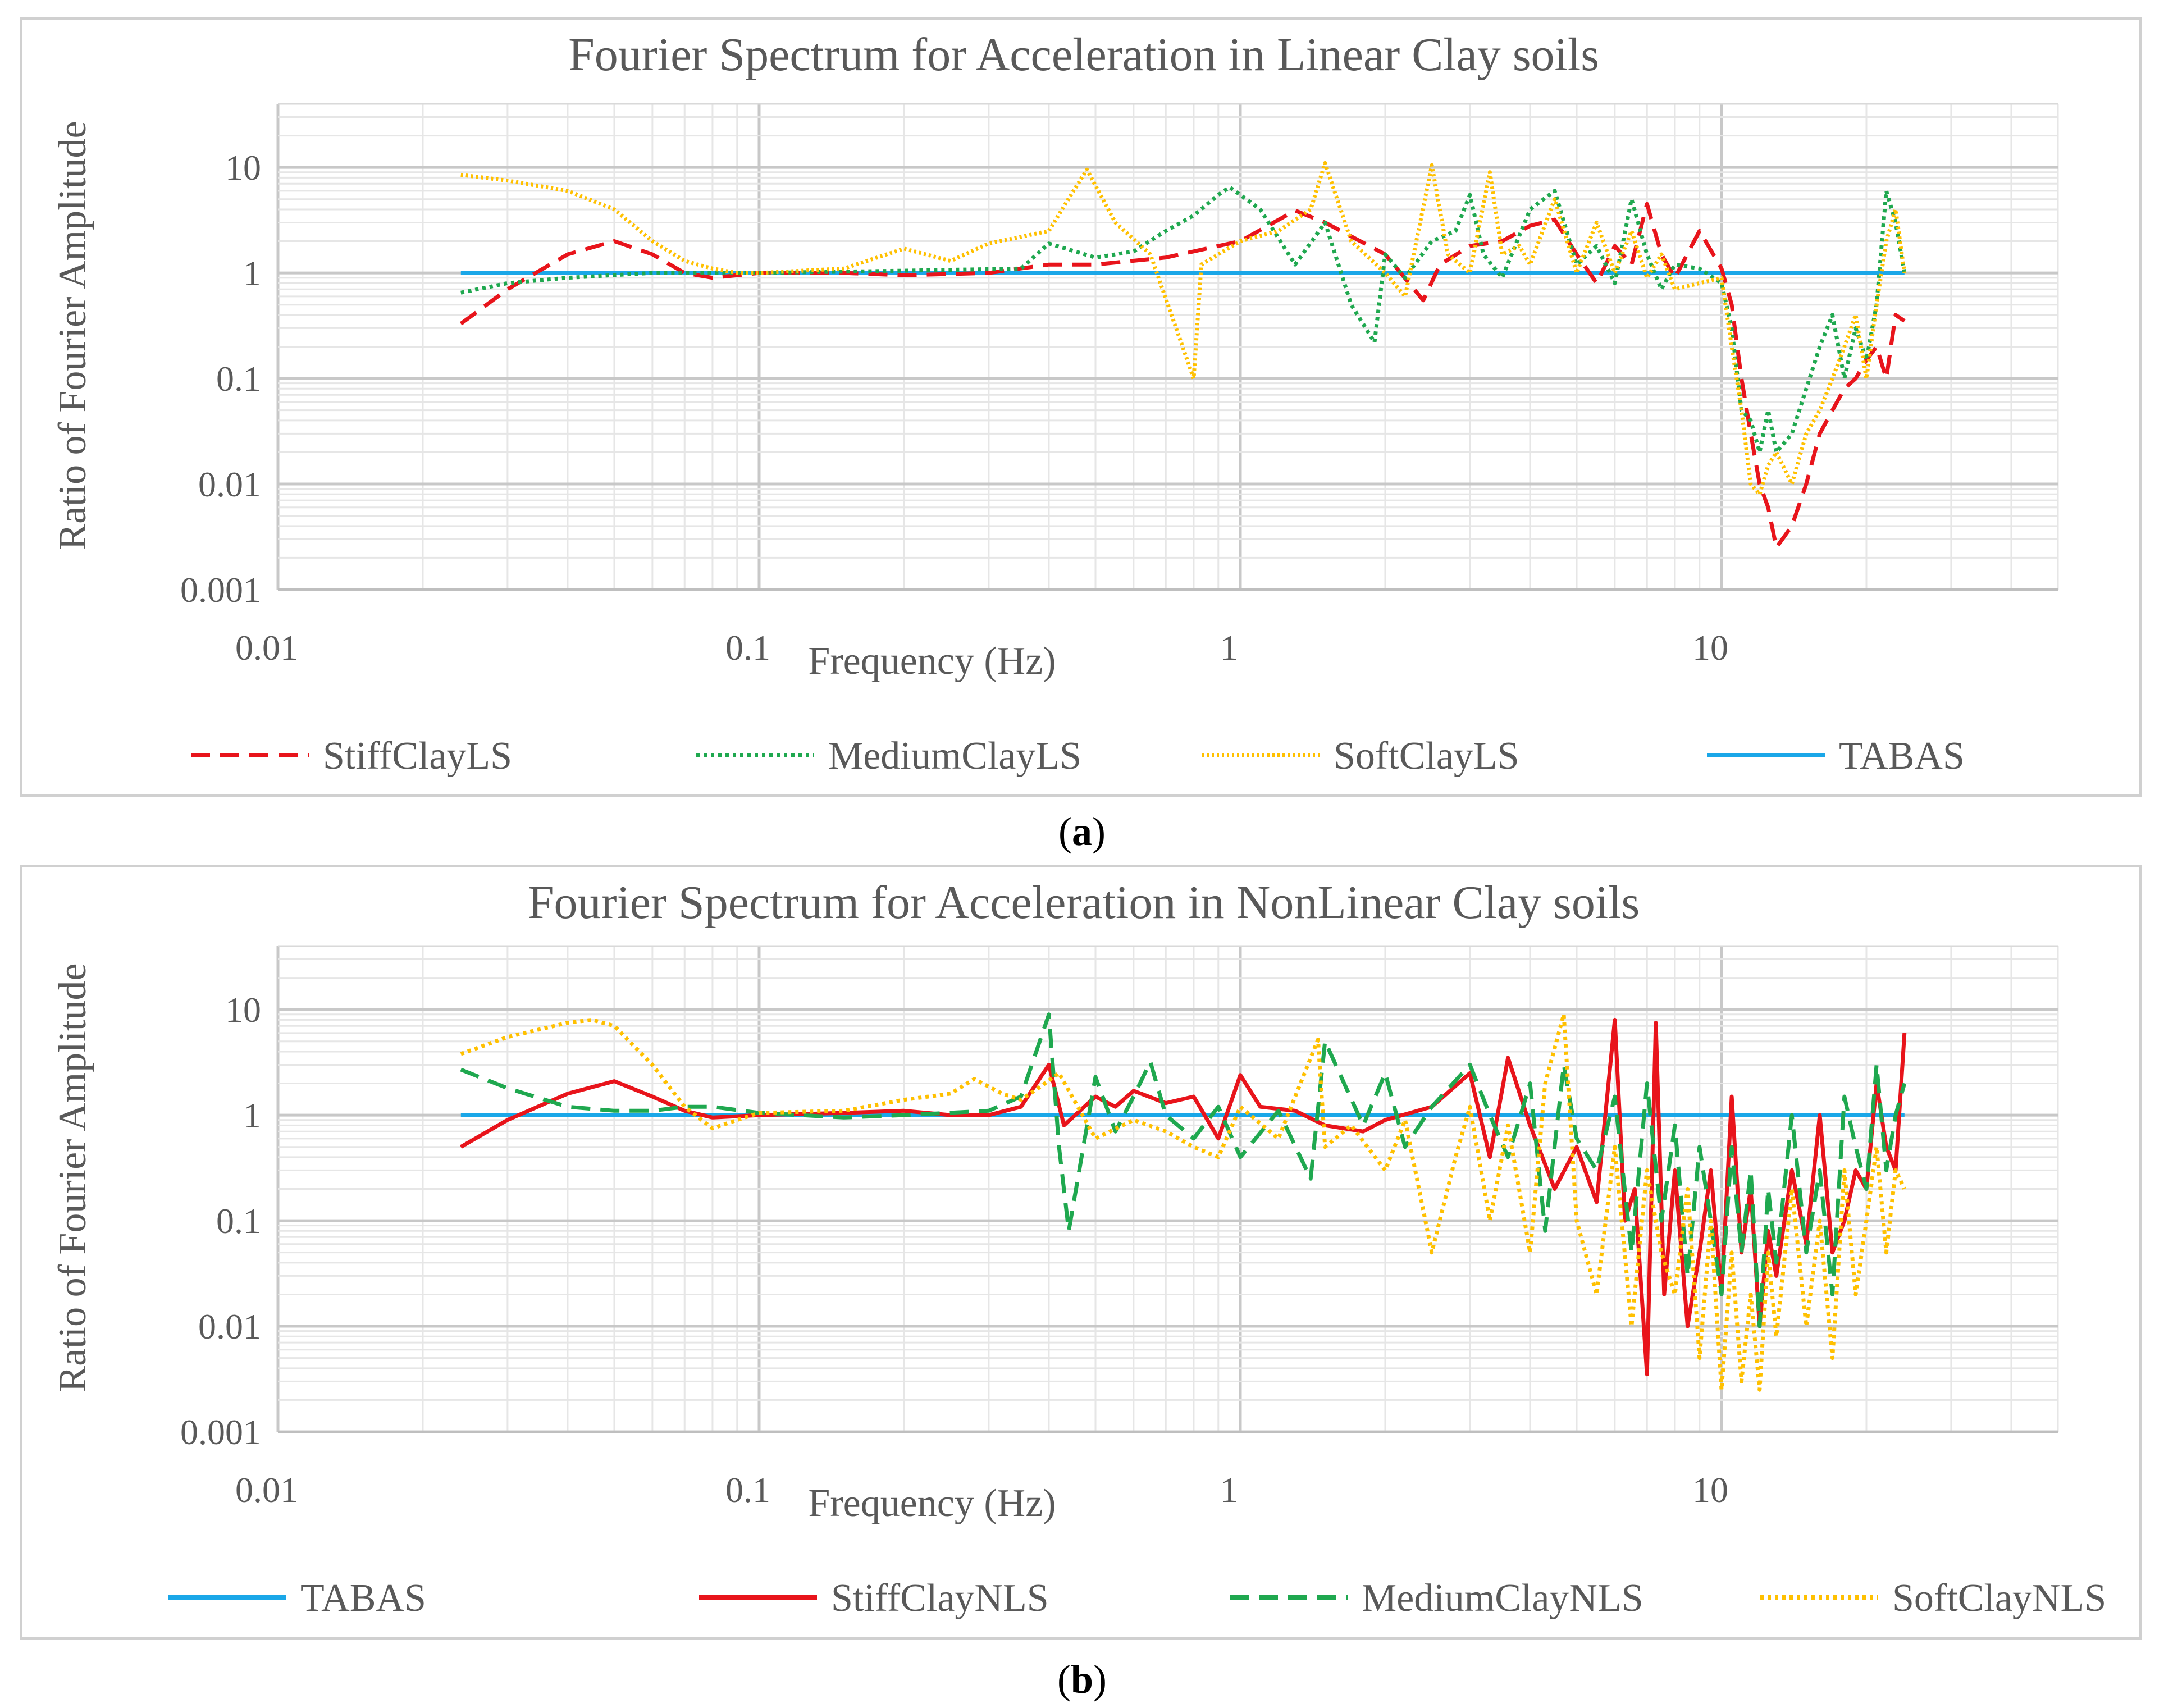 The width and height of the screenshot is (2164, 1708). I want to click on caption-a-close: ), so click(1099, 832).